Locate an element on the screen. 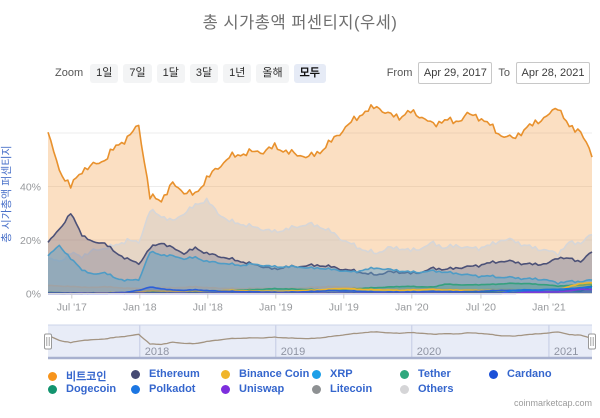 Image resolution: width=600 pixels, height=418 pixels. legend-label: 비트코인 is located at coordinates (86, 377).